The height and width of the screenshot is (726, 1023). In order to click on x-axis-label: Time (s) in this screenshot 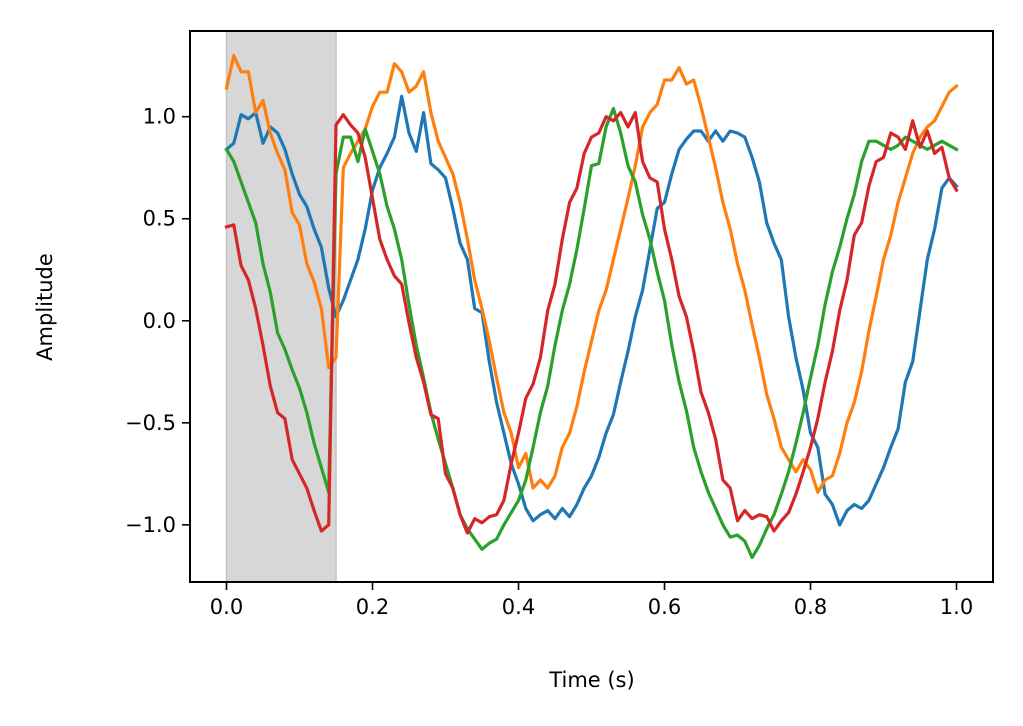, I will do `click(591, 680)`.